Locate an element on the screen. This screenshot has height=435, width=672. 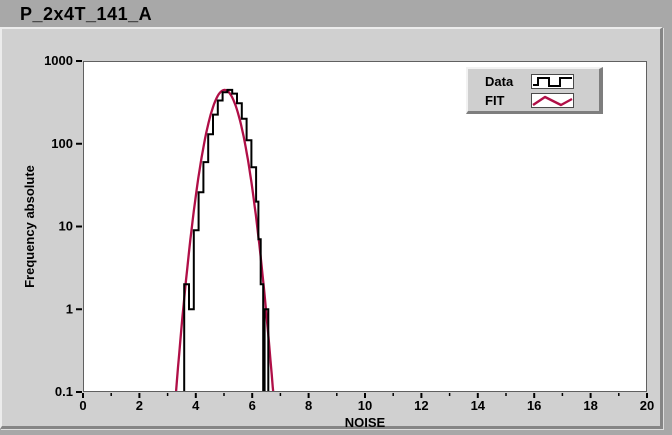
x-tick-label: 6 is located at coordinates (252, 405).